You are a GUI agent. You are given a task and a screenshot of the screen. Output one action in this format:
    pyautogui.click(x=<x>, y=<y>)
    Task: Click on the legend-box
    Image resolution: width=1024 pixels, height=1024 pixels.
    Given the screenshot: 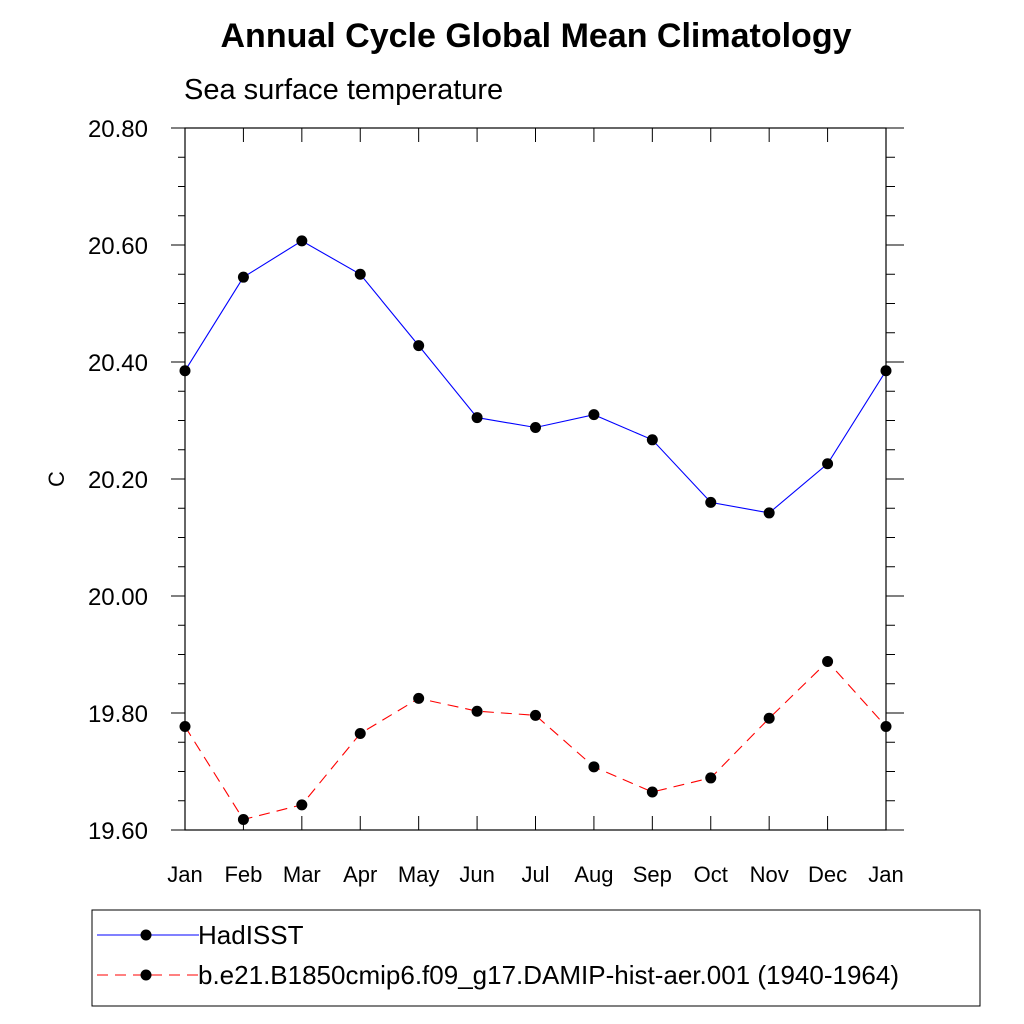 What is the action you would take?
    pyautogui.click(x=536, y=958)
    